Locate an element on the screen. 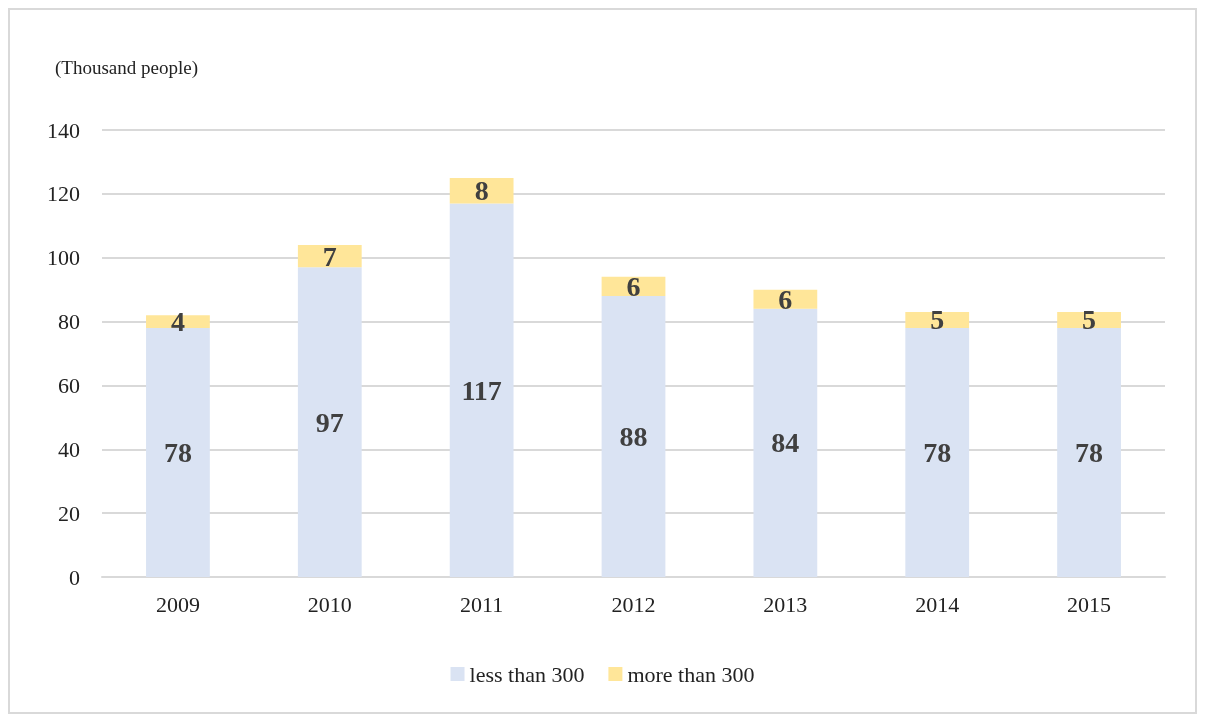  y-tick-label: 20 is located at coordinates (69, 513).